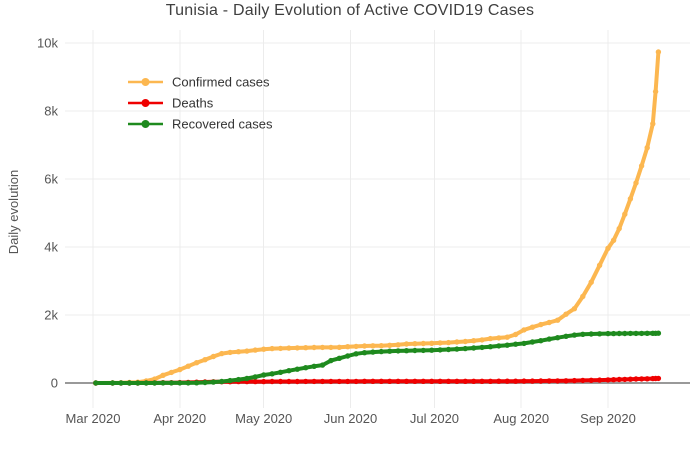  Describe the element at coordinates (199, 82) in the screenshot. I see `legend-item-confirmed-cases: Confirmed cases` at that location.